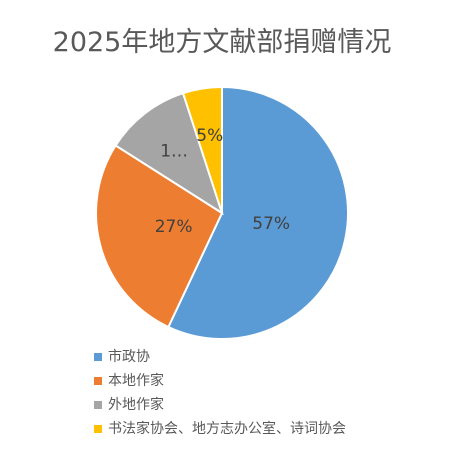 This screenshot has width=466, height=471. What do you see at coordinates (271, 224) in the screenshot?
I see `data-label: 57%` at bounding box center [271, 224].